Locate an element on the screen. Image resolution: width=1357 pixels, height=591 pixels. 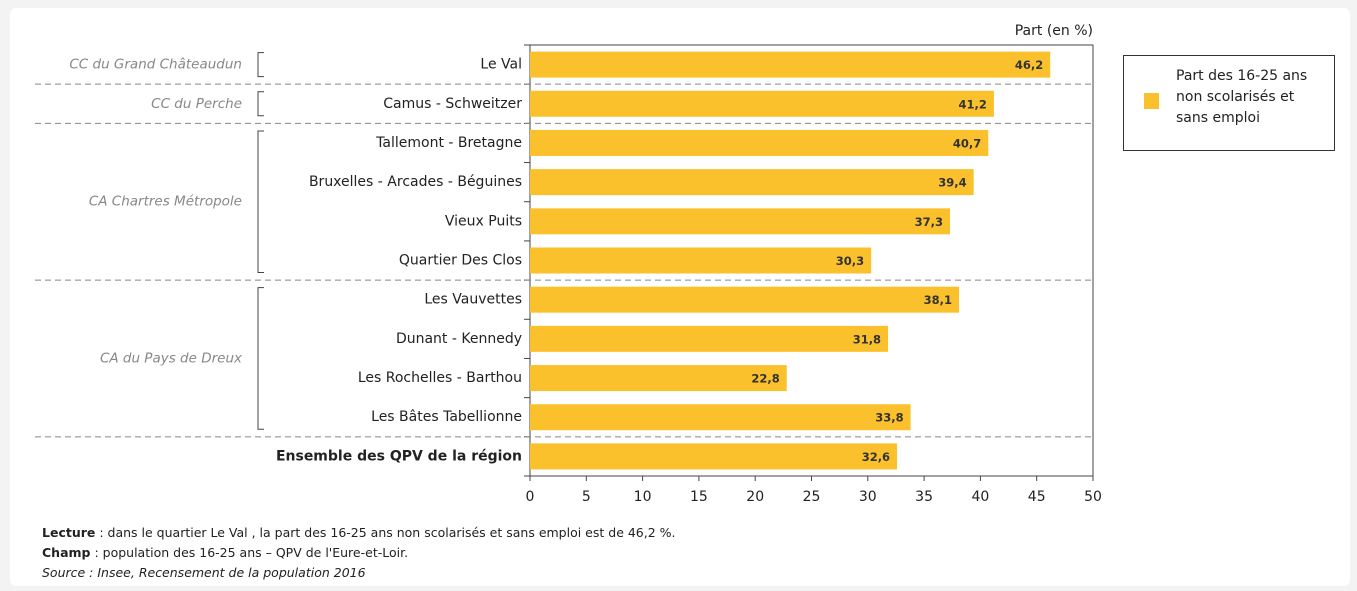
x-tick-label: 50 is located at coordinates (1093, 497).